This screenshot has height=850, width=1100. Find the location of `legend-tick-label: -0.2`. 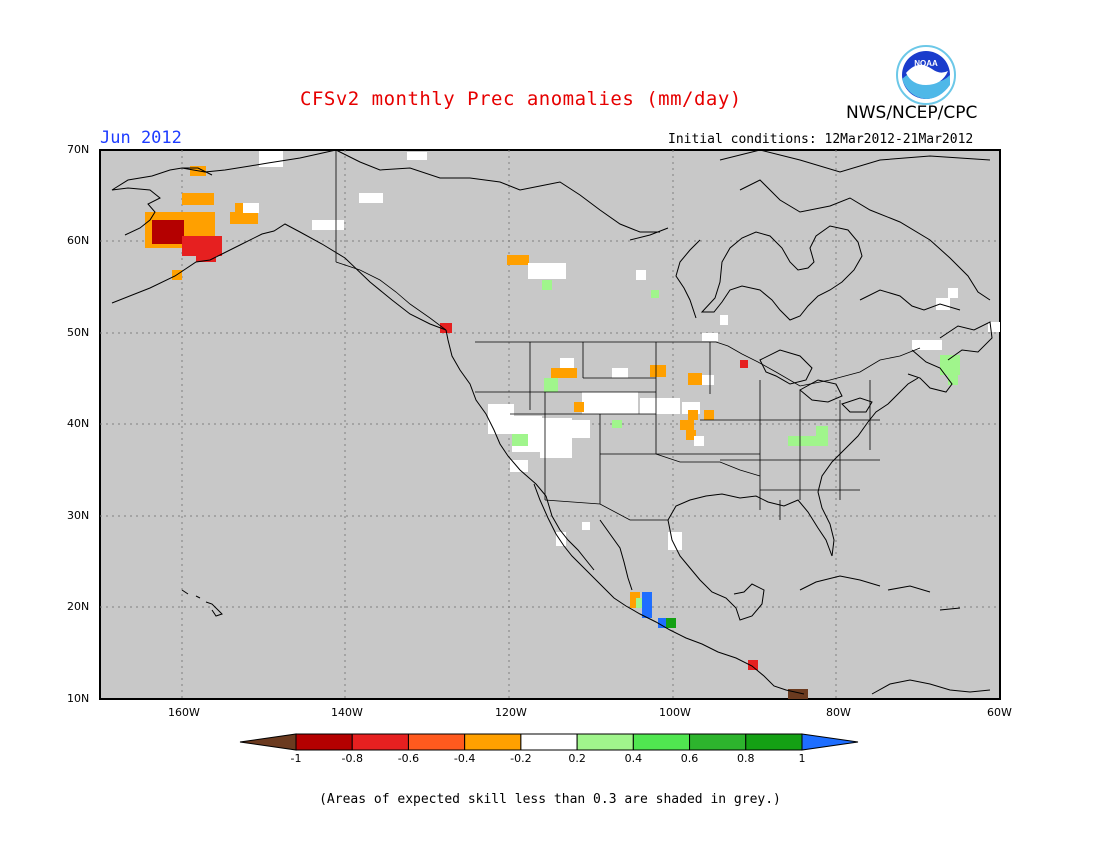

legend-tick-label: -0.2 is located at coordinates (521, 758).